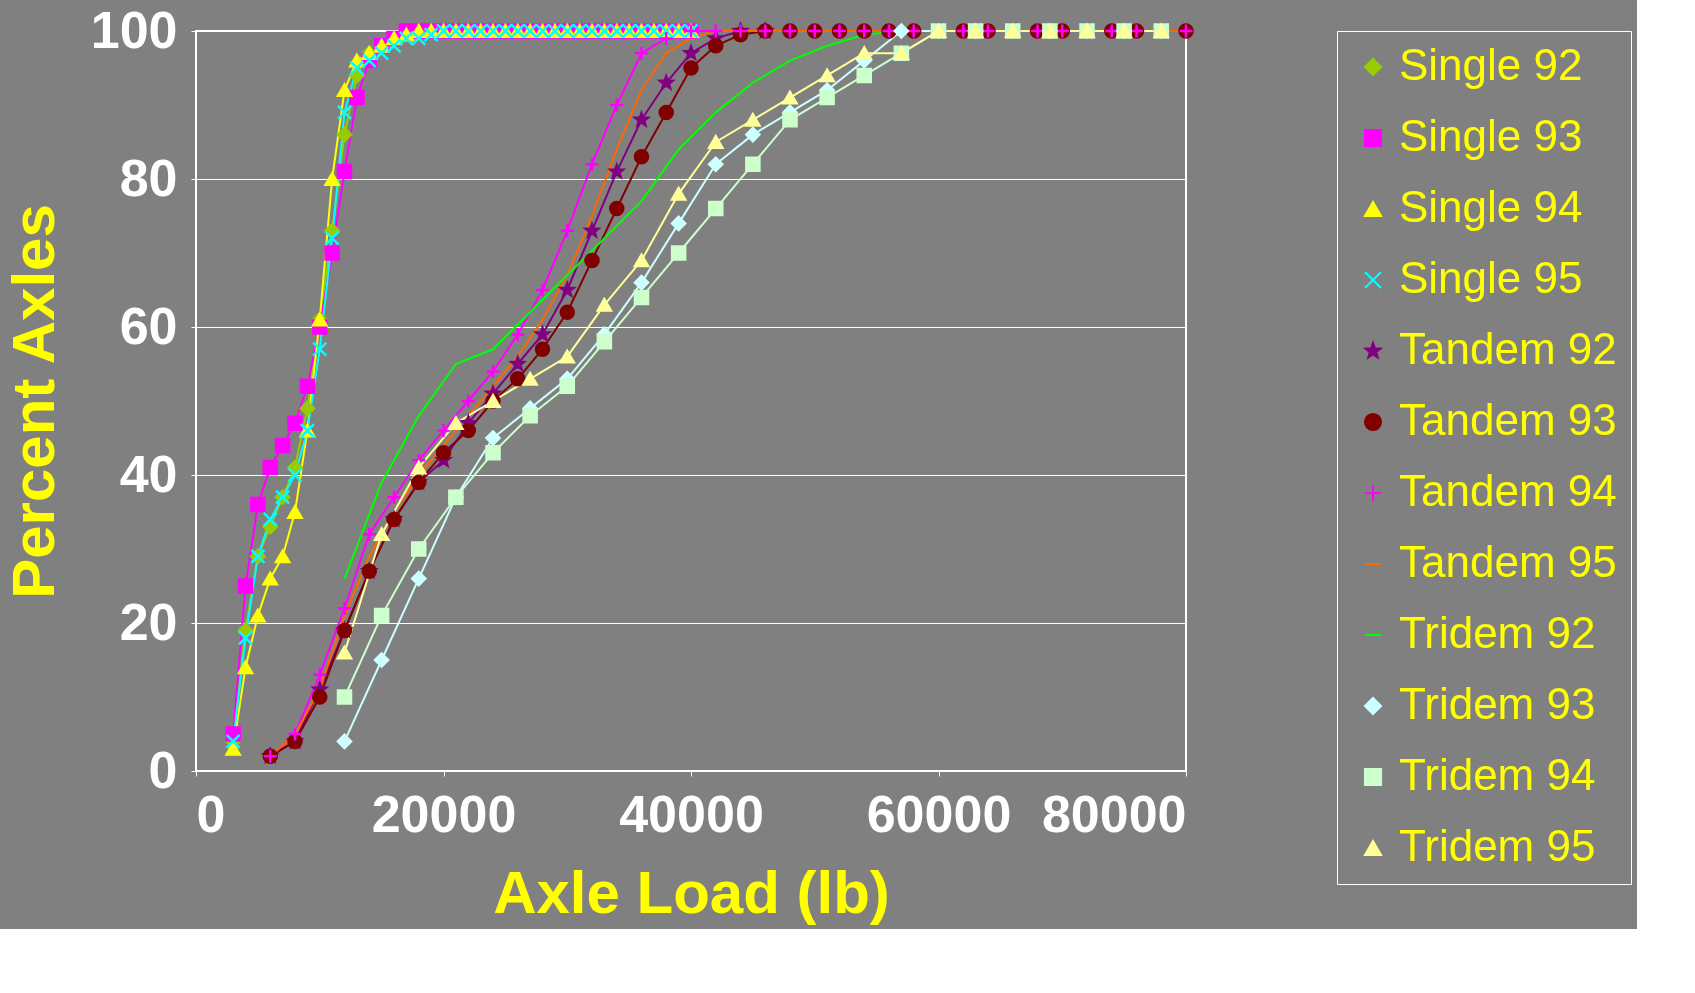 The height and width of the screenshot is (993, 1695). I want to click on y-axis-title: Percent Axles, so click(33, 401).